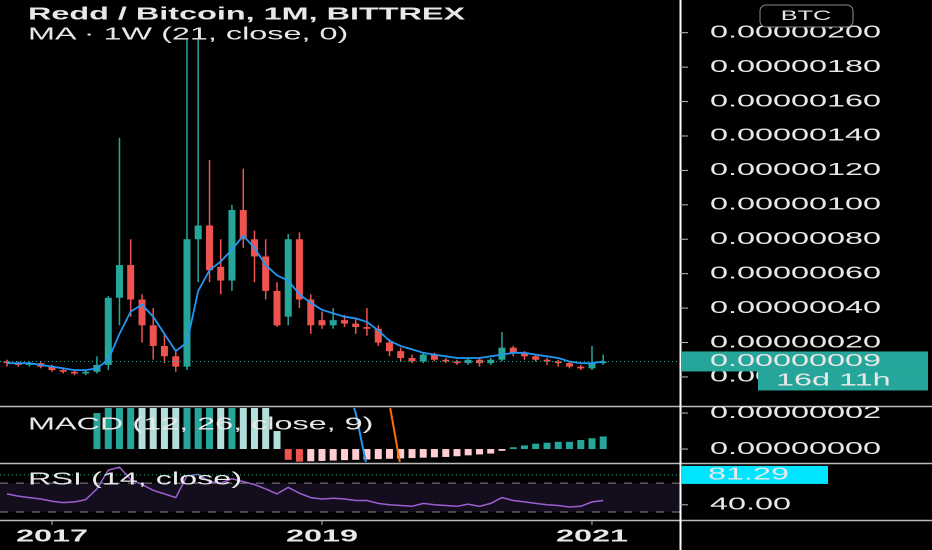 This screenshot has width=932, height=550. What do you see at coordinates (52, 535) in the screenshot?
I see `x-tick-label: 2017` at bounding box center [52, 535].